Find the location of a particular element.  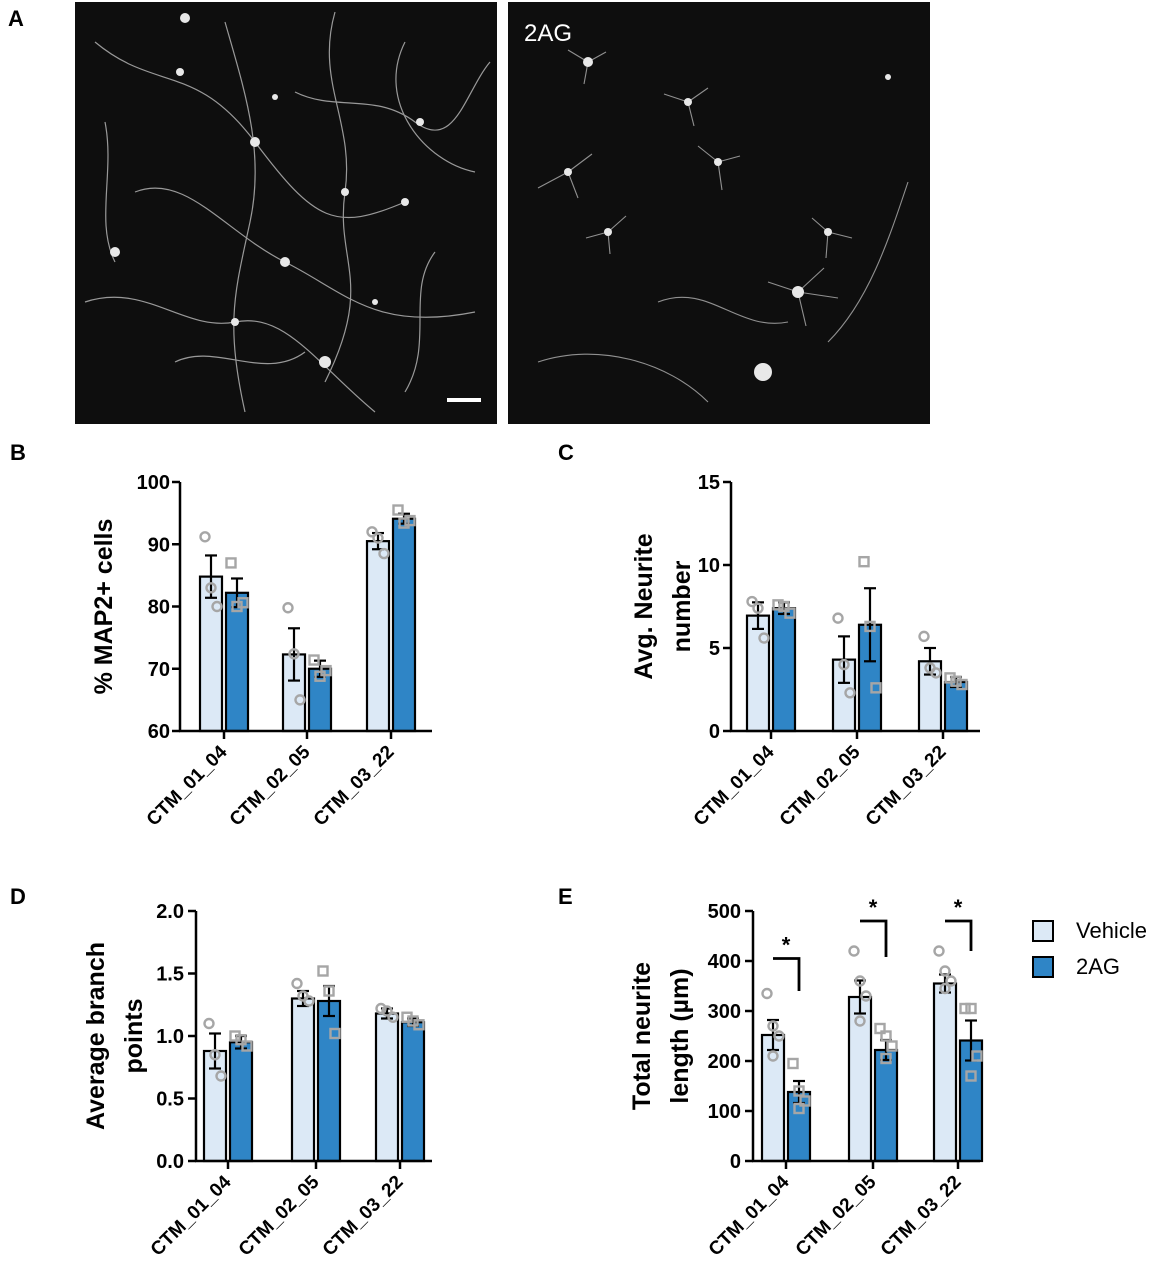

y-axis-label-c-line1: Avg. Neurite is located at coordinates (644, 606).